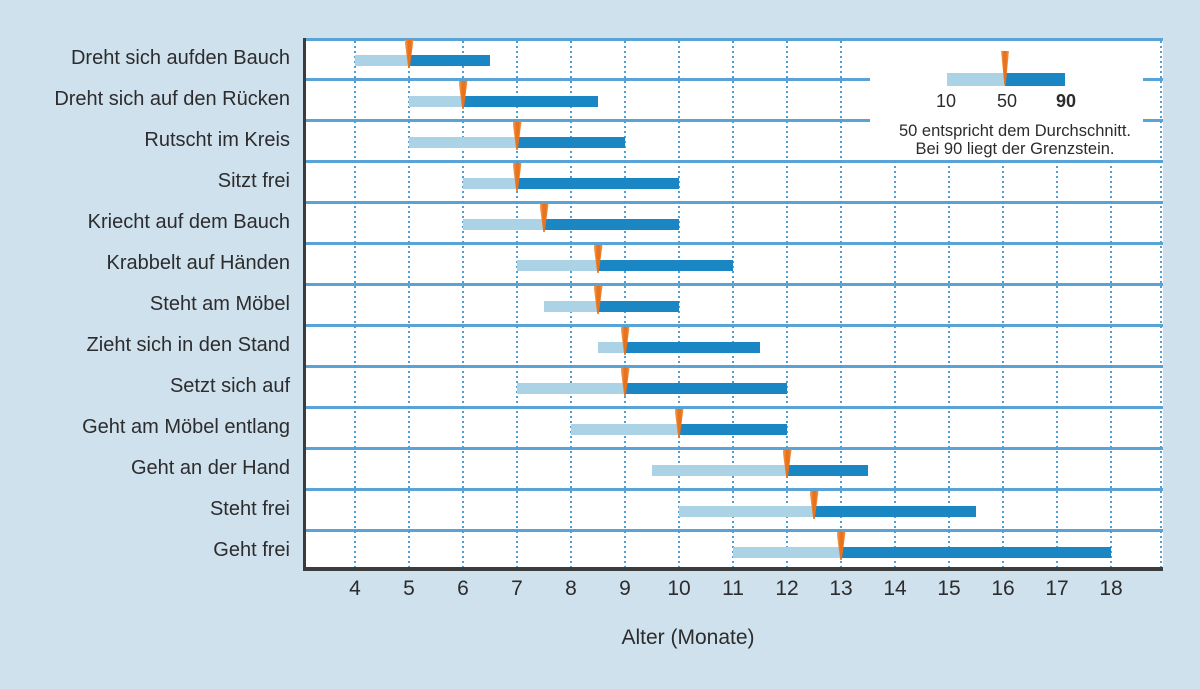  I want to click on legend-bar-light, so click(976, 79).